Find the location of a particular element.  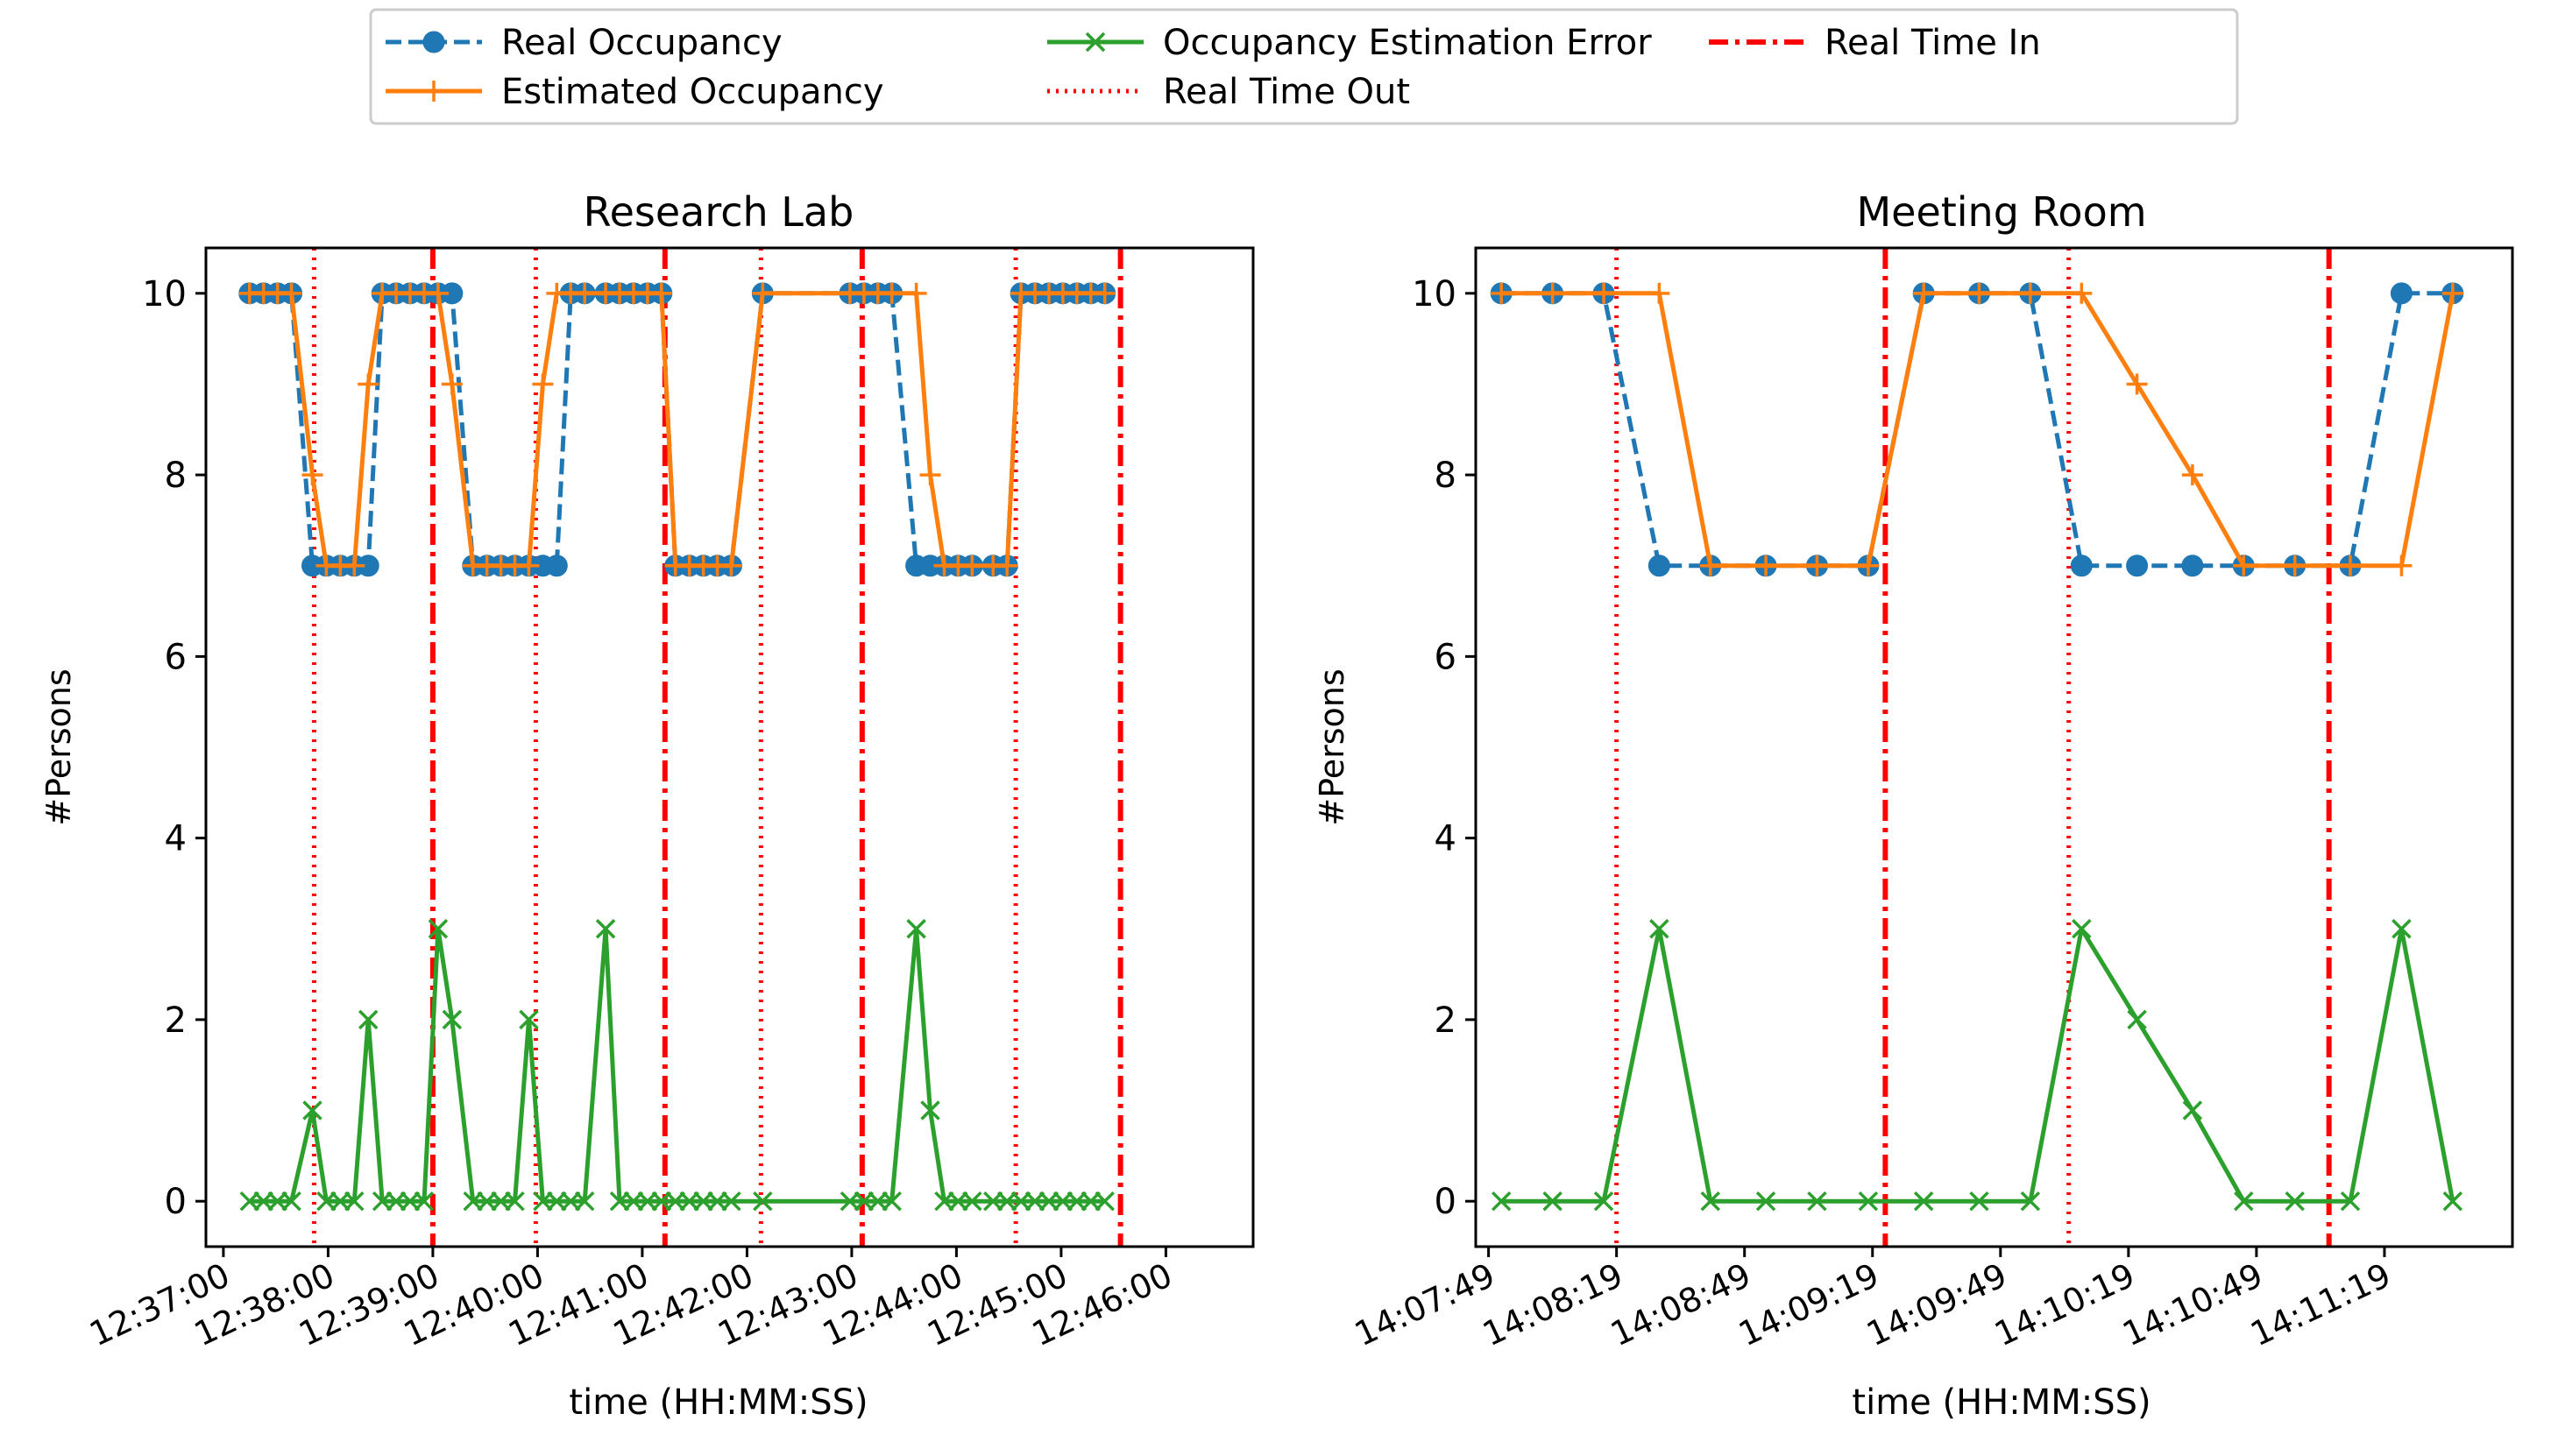

y-tick-label-research-lab: 4 is located at coordinates (176, 839).